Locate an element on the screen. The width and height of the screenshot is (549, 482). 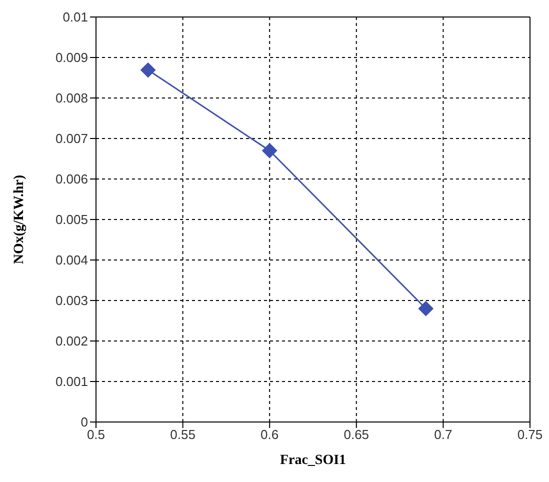
y-tick-label: 0.007 is located at coordinates (71, 138).